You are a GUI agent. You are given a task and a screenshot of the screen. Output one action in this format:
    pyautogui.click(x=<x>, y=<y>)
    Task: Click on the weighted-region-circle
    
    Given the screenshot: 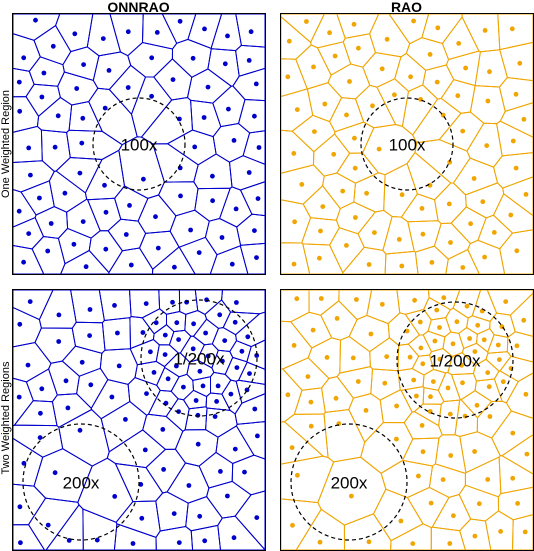 What is the action you would take?
    pyautogui.click(x=81, y=482)
    